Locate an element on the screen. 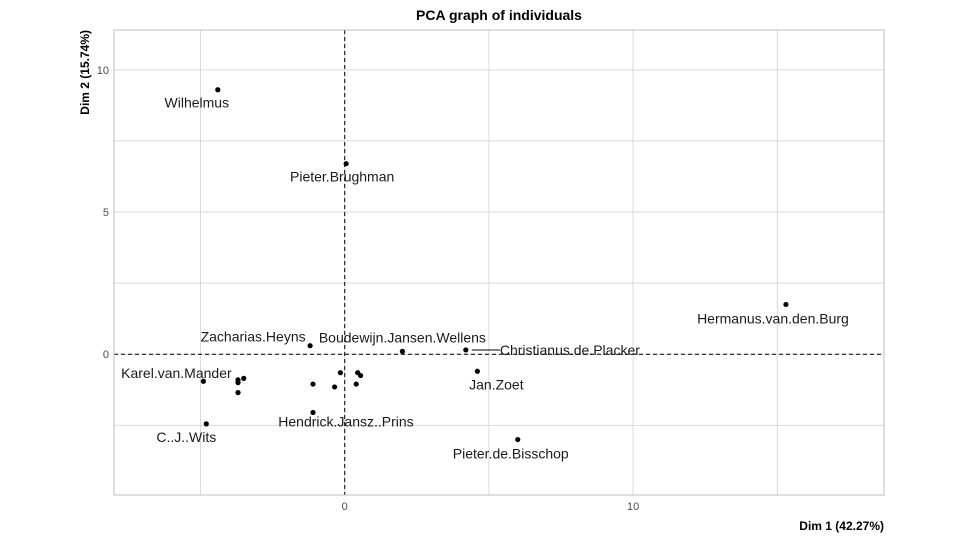 The image size is (960, 540). y-axis-title: Dim 2 (15.74%) is located at coordinates (85, 72).